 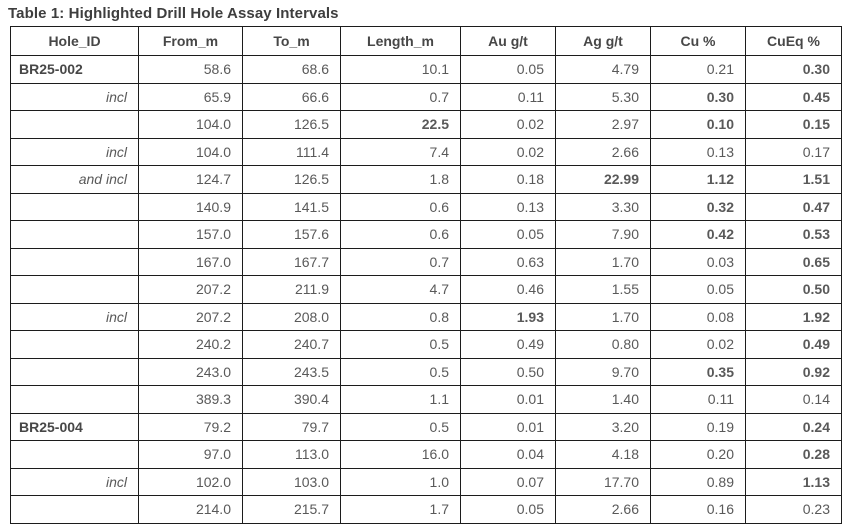 I want to click on value-cell: 68.6, so click(x=291, y=69).